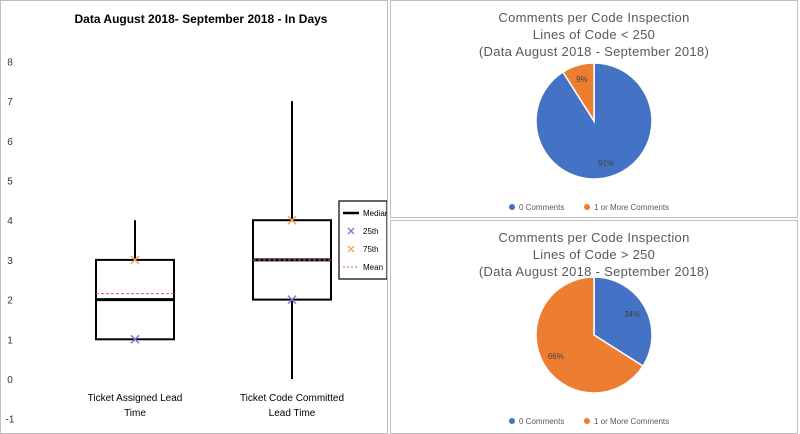 The height and width of the screenshot is (434, 800). What do you see at coordinates (606, 163) in the screenshot?
I see `pie-data-label: 91%` at bounding box center [606, 163].